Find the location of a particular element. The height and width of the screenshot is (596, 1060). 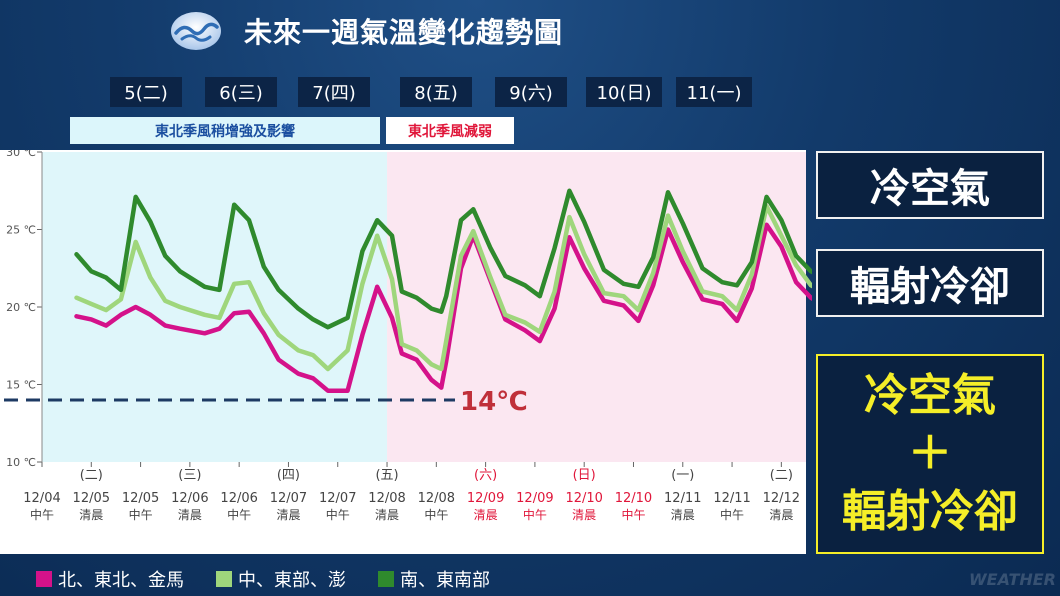

y-tick-label: 25 ℃ is located at coordinates (21, 230).